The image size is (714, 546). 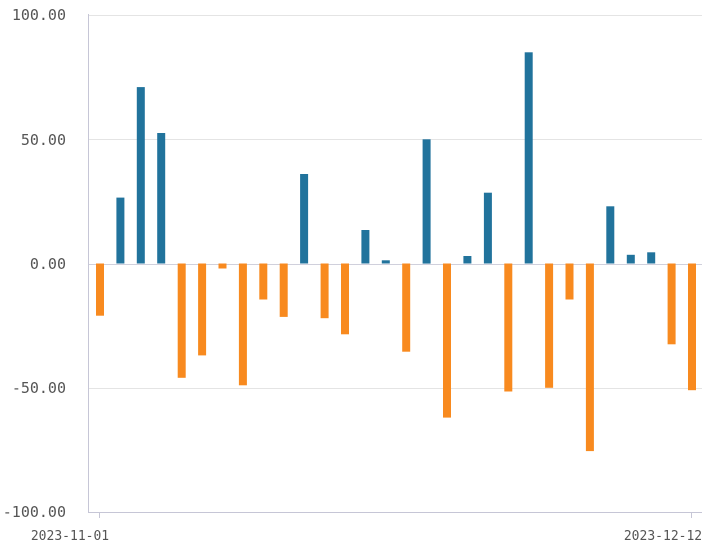 What do you see at coordinates (43, 140) in the screenshot?
I see `y-tick-label-50: 50.00` at bounding box center [43, 140].